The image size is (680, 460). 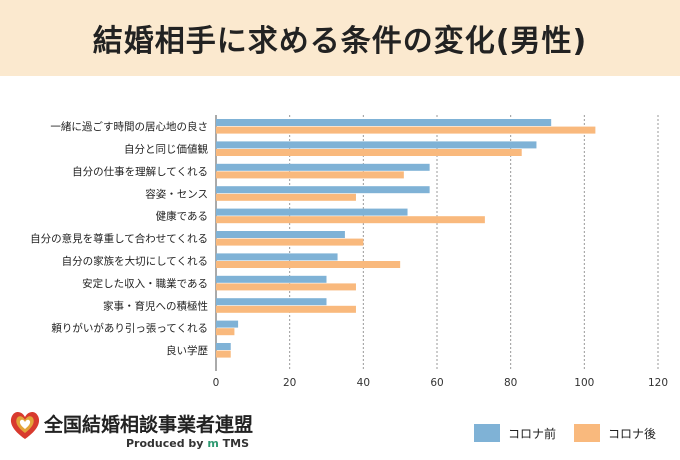 I want to click on category-label: 安定した収入・職業である, so click(x=145, y=283).